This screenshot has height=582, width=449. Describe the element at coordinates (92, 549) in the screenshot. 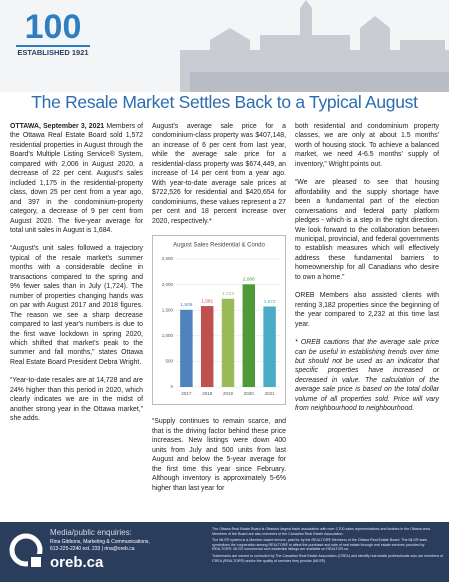

I see `contact-phone: 613-225-2240 ext. 233 | rina@oreb.ca` at that location.